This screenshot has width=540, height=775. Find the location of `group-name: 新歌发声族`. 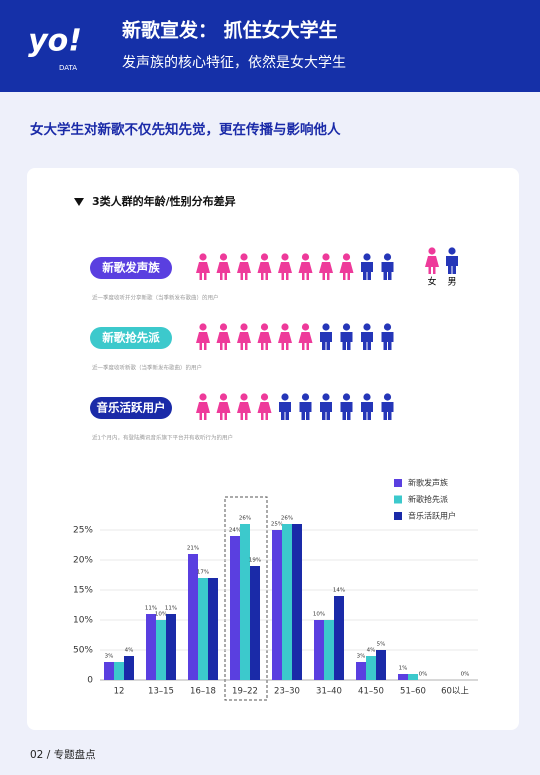

group-name: 新歌发声族 is located at coordinates (131, 268).